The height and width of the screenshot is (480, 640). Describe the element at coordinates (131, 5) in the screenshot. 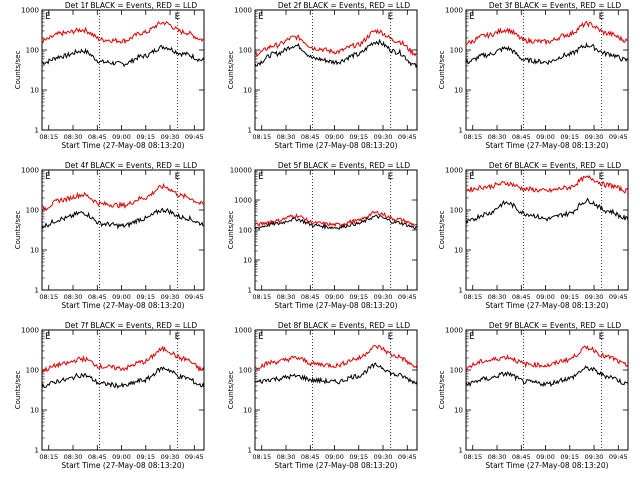

I see `chart-title: Det 1f BLACK = Events, RED = LLD` at that location.